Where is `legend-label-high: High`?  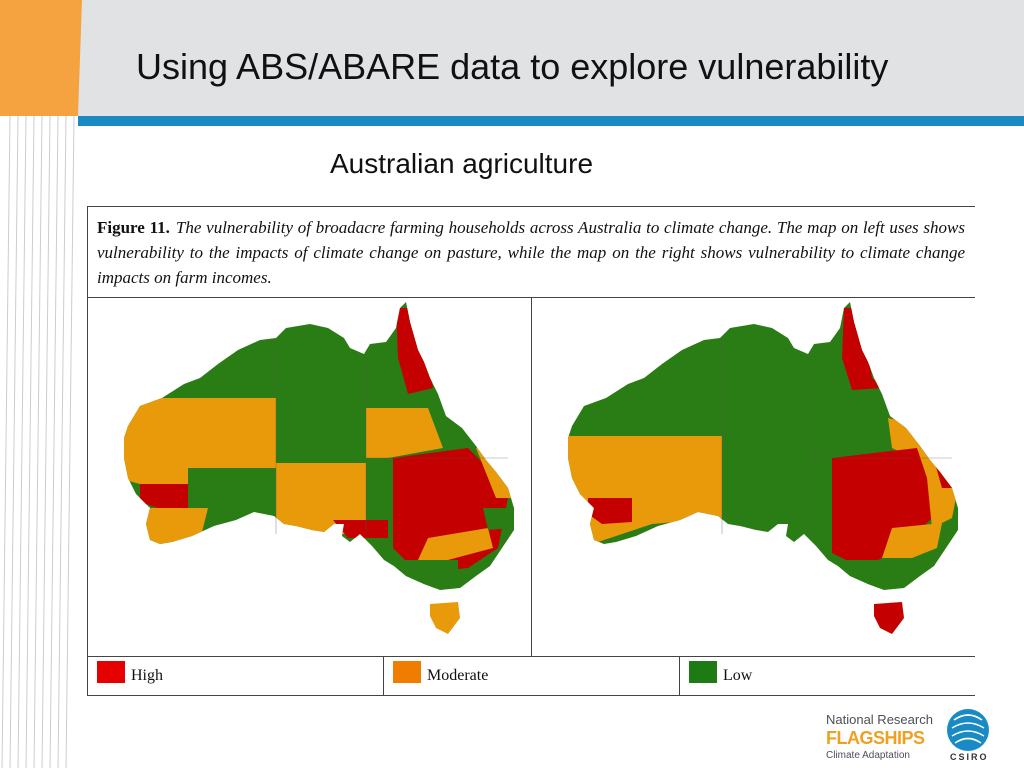
legend-label-high: High is located at coordinates (147, 675).